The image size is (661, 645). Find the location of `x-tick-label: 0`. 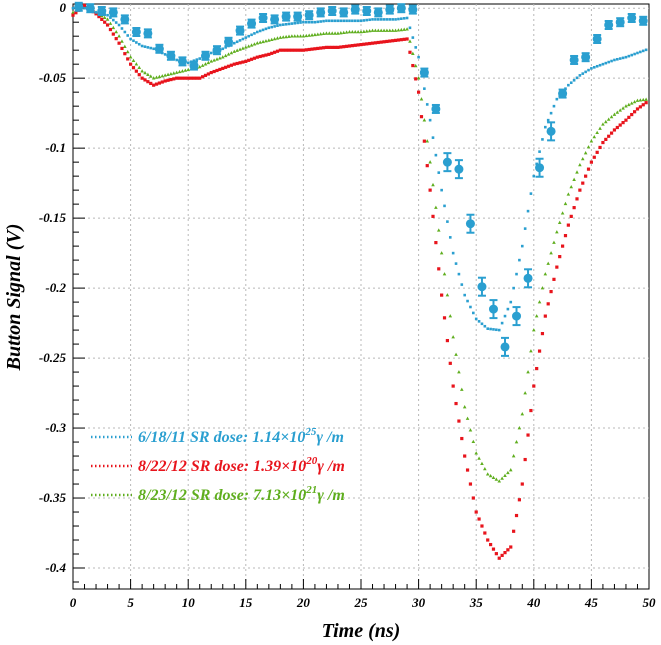

x-tick-label: 0 is located at coordinates (73, 602).